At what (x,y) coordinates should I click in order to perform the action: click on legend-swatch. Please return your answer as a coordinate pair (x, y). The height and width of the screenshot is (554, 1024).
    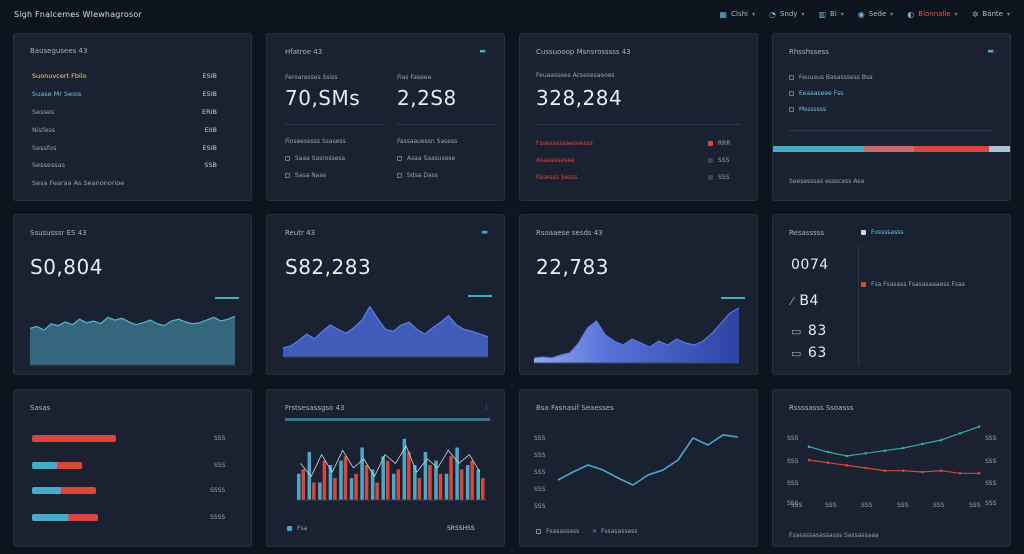
    Looking at the image, I should click on (863, 284).